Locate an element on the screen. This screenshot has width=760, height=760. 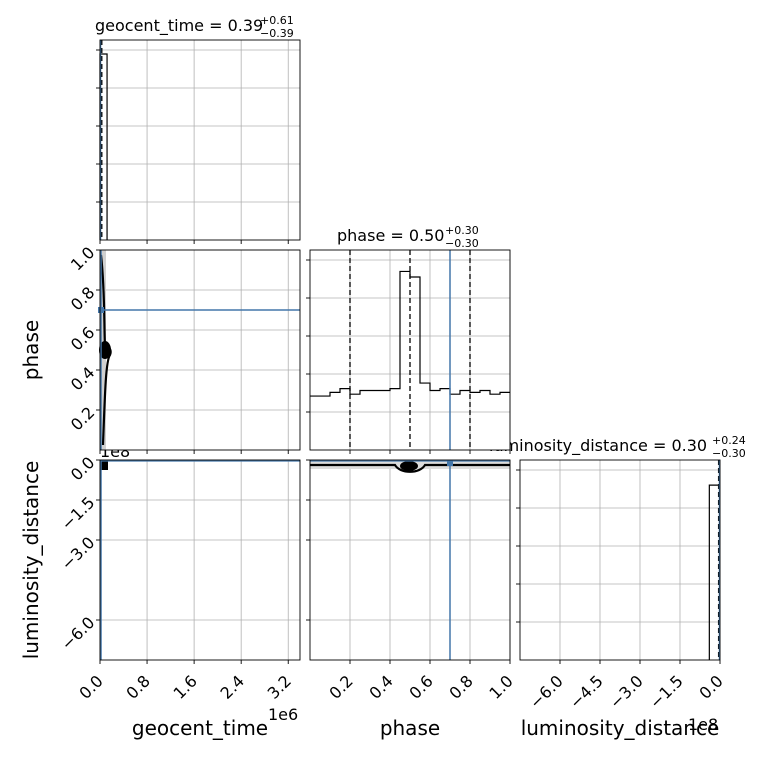
x-tick-label-phase_x-0: 0.2 is located at coordinates (340, 686).